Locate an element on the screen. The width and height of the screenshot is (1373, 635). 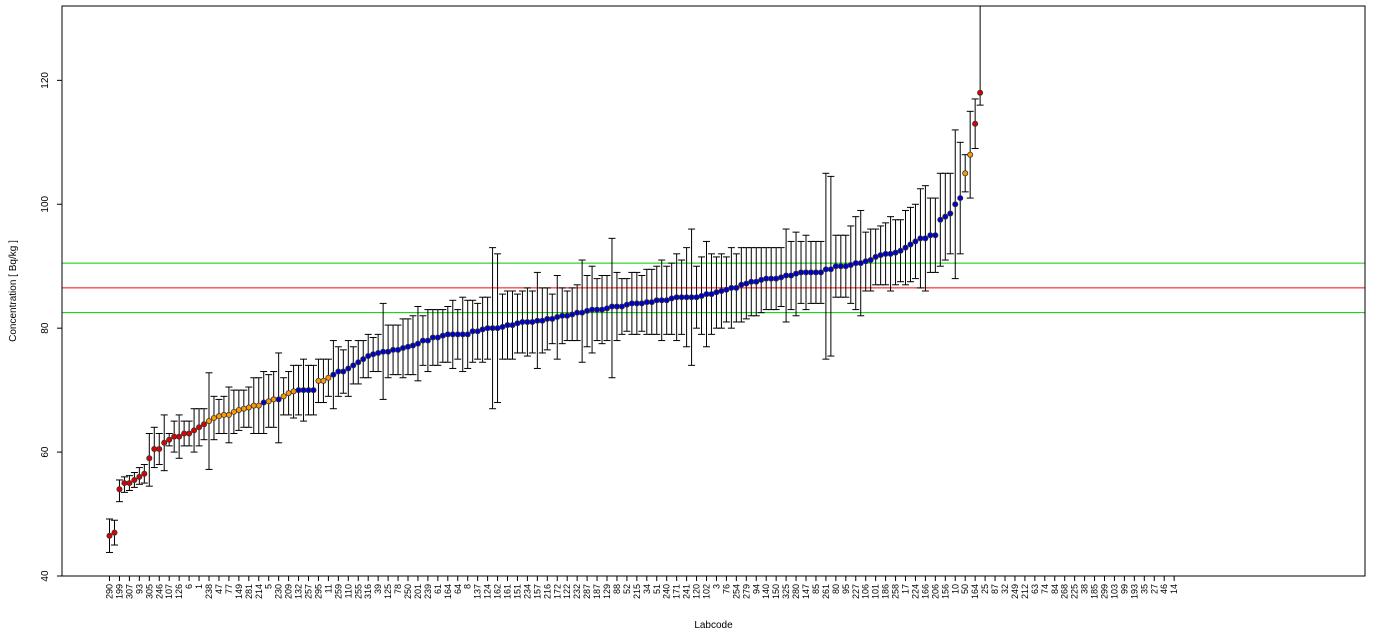
x-tick-label: 120 is located at coordinates (697, 591).